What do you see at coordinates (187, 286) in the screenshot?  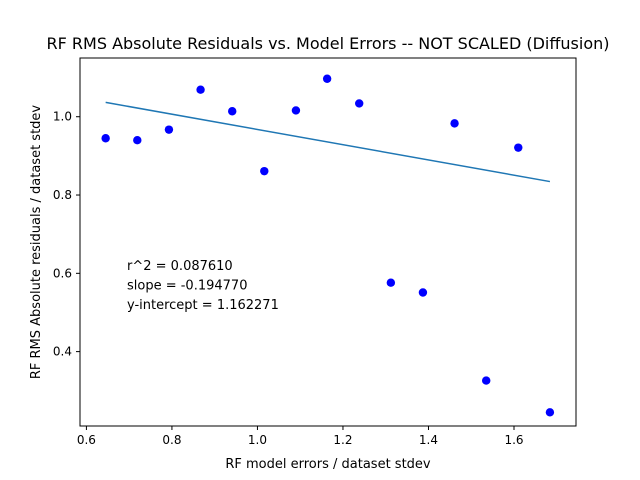 I see `annotation-text: slope = -0.194770` at bounding box center [187, 286].